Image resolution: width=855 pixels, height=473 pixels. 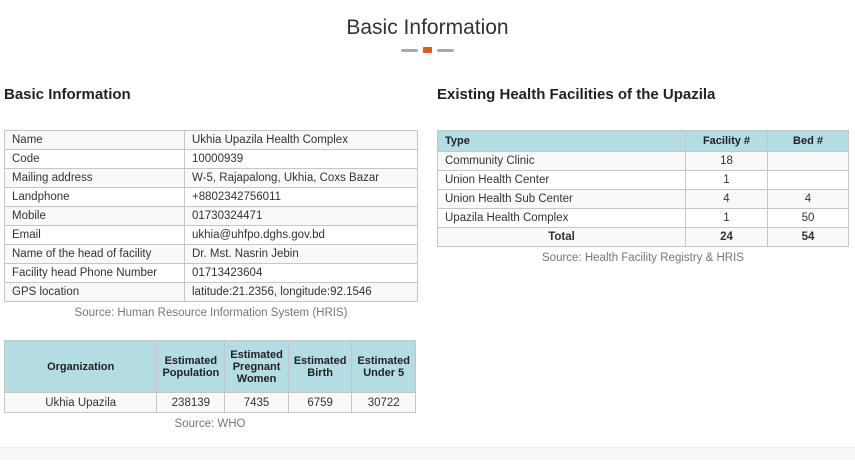 I want to click on divider-dash-right, so click(x=445, y=50).